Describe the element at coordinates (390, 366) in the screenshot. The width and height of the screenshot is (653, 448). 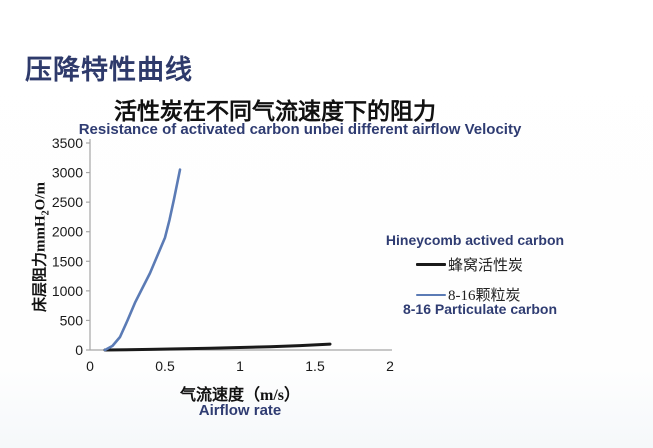
I see `x-tick-label: 2` at that location.